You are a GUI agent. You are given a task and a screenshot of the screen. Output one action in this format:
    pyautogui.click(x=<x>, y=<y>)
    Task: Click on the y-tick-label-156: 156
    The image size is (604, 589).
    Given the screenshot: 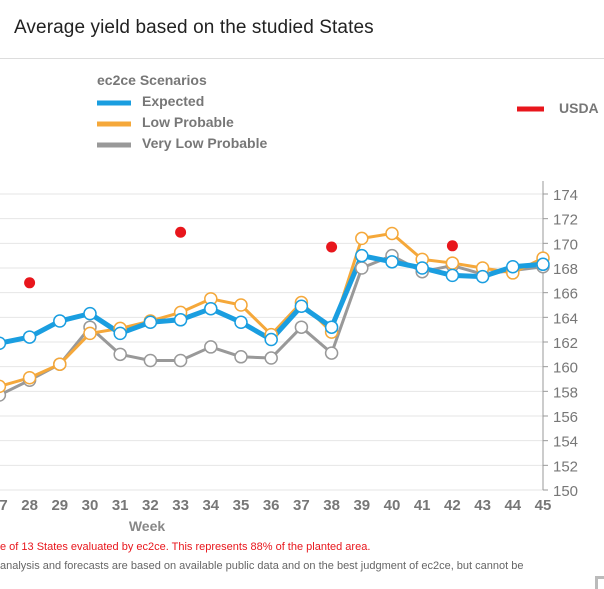 What is the action you would take?
    pyautogui.click(x=565, y=417)
    